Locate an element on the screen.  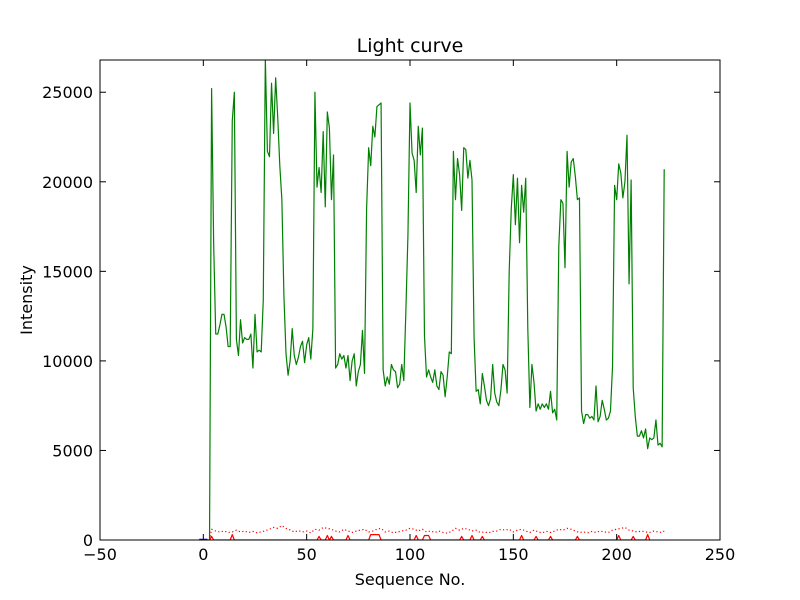
y-tick-label: 10000 is located at coordinates (67, 361).